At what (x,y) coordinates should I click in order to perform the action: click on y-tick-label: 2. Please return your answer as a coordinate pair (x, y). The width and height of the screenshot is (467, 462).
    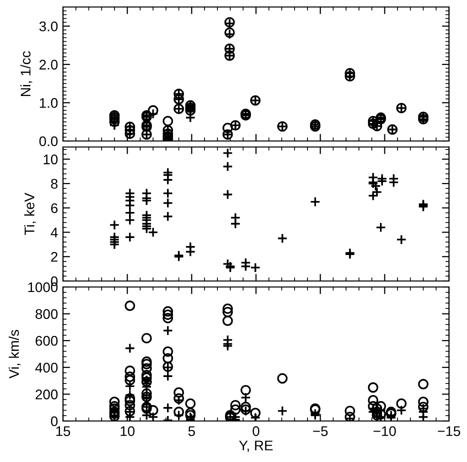
    Looking at the image, I should click on (54, 257).